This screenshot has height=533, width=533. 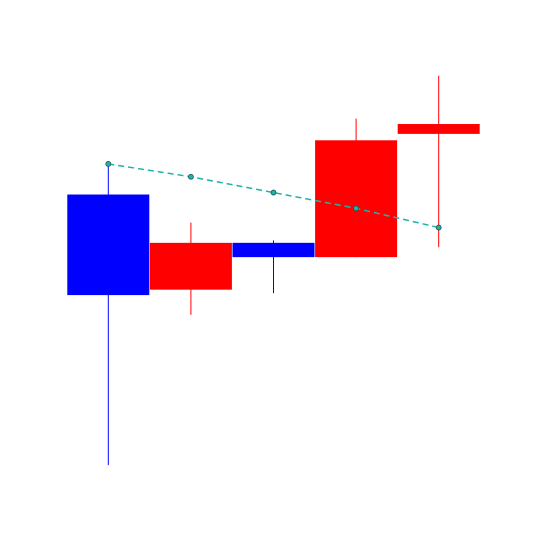 I want to click on trendline, so click(x=273, y=196).